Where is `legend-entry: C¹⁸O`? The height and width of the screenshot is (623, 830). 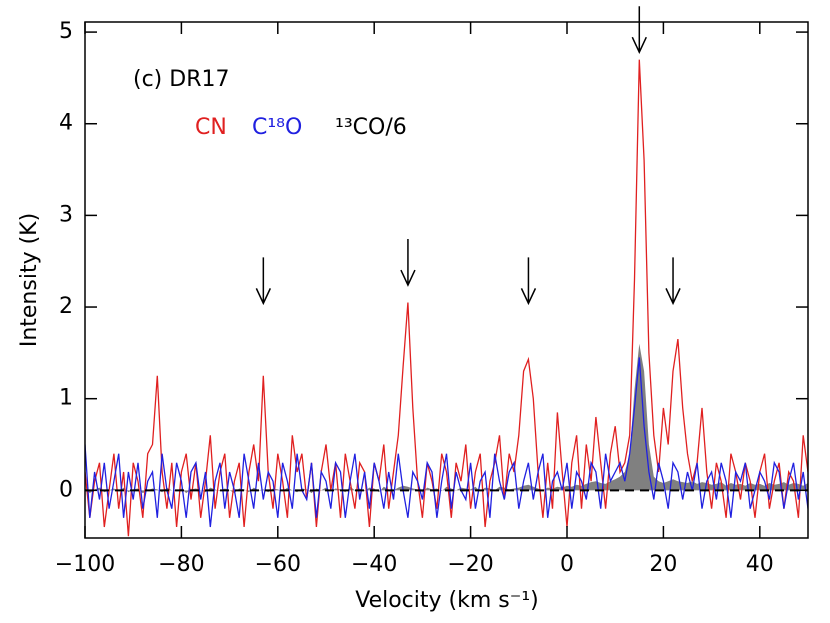 legend-entry: C¹⁸O is located at coordinates (277, 127).